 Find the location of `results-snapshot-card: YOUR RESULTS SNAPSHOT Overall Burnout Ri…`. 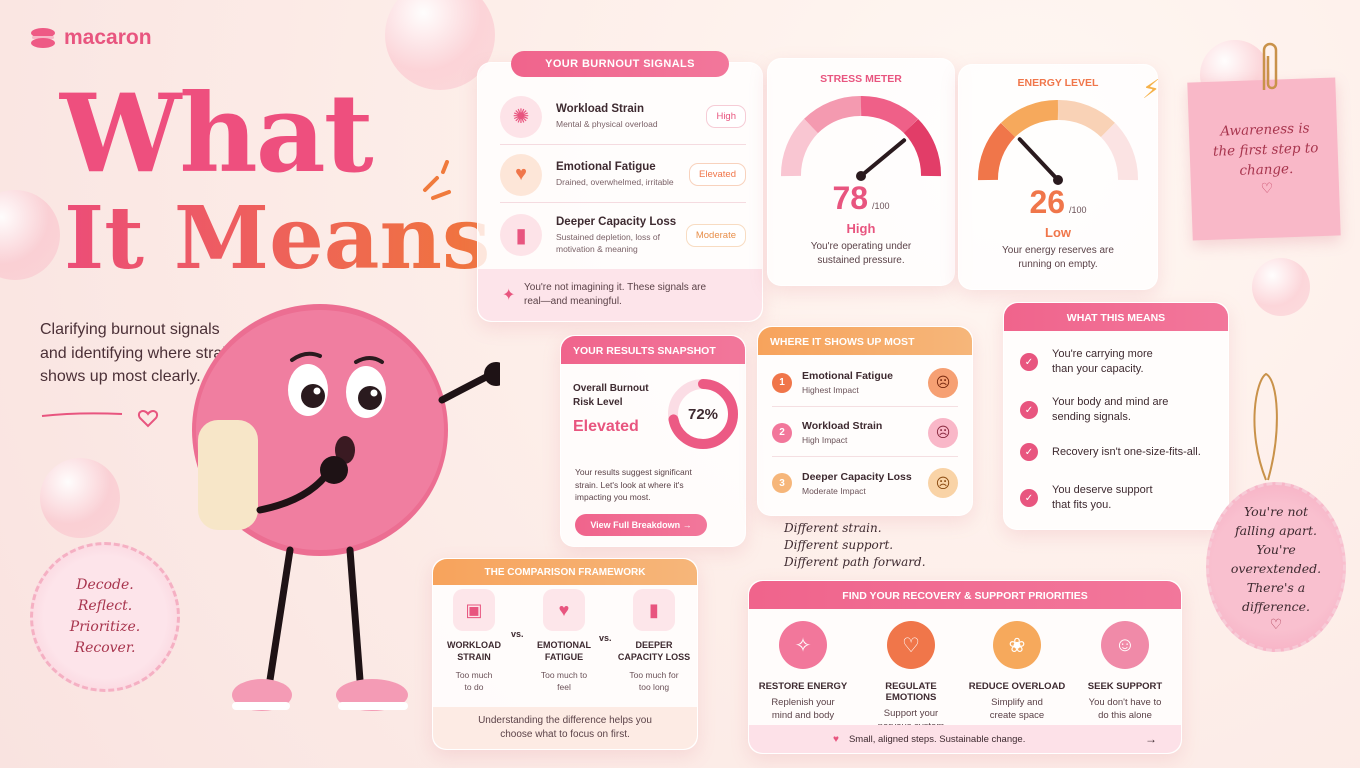

results-snapshot-card: YOUR RESULTS SNAPSHOT Overall Burnout Ri… is located at coordinates (653, 441).